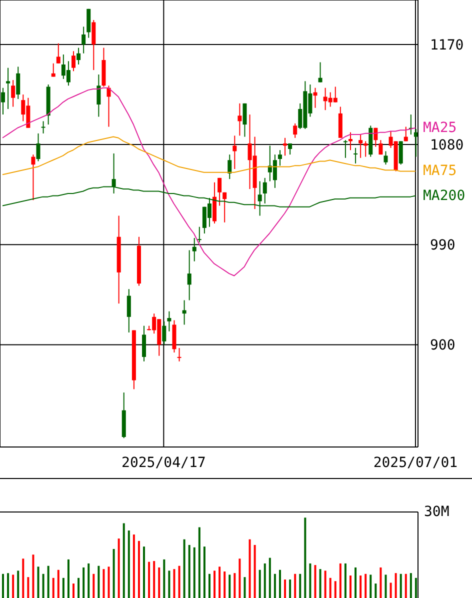 The height and width of the screenshot is (598, 472). I want to click on y-tick-label: 990, so click(443, 246).